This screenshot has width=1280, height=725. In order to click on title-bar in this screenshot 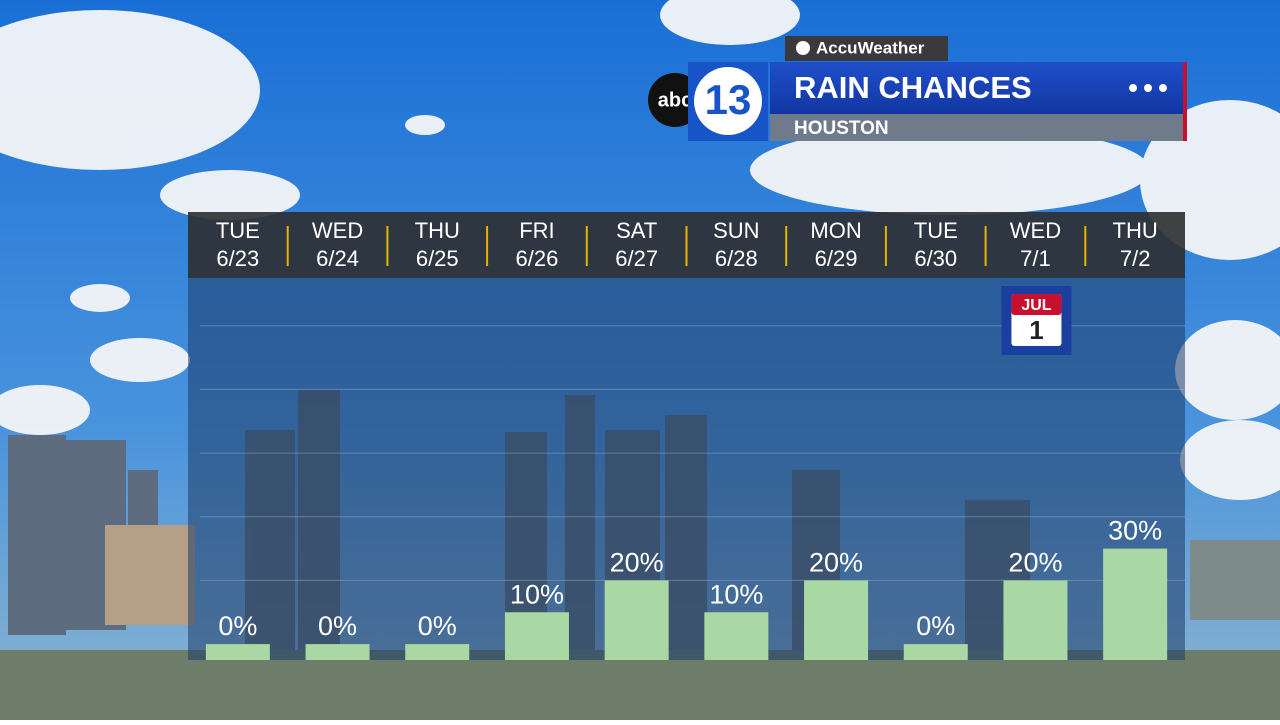, I will do `click(977, 88)`.